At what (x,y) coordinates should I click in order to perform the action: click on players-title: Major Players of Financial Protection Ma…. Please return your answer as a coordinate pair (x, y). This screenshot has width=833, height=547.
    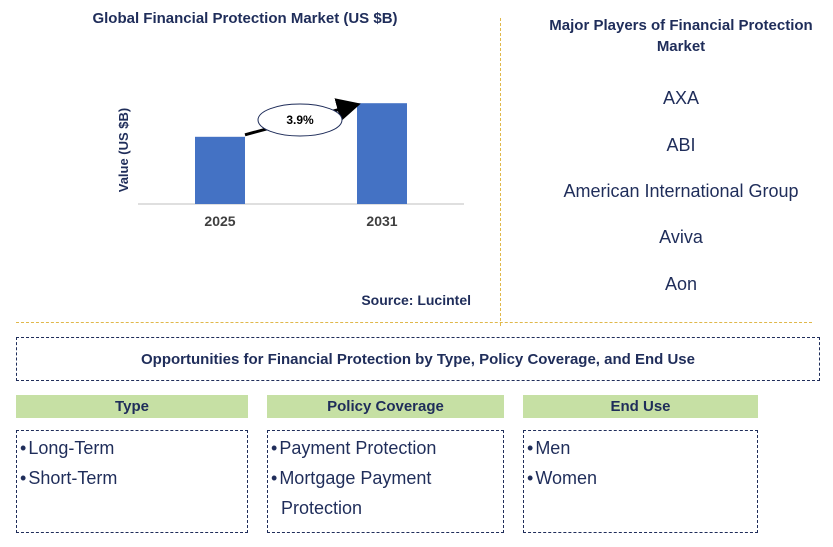
    Looking at the image, I should click on (681, 36).